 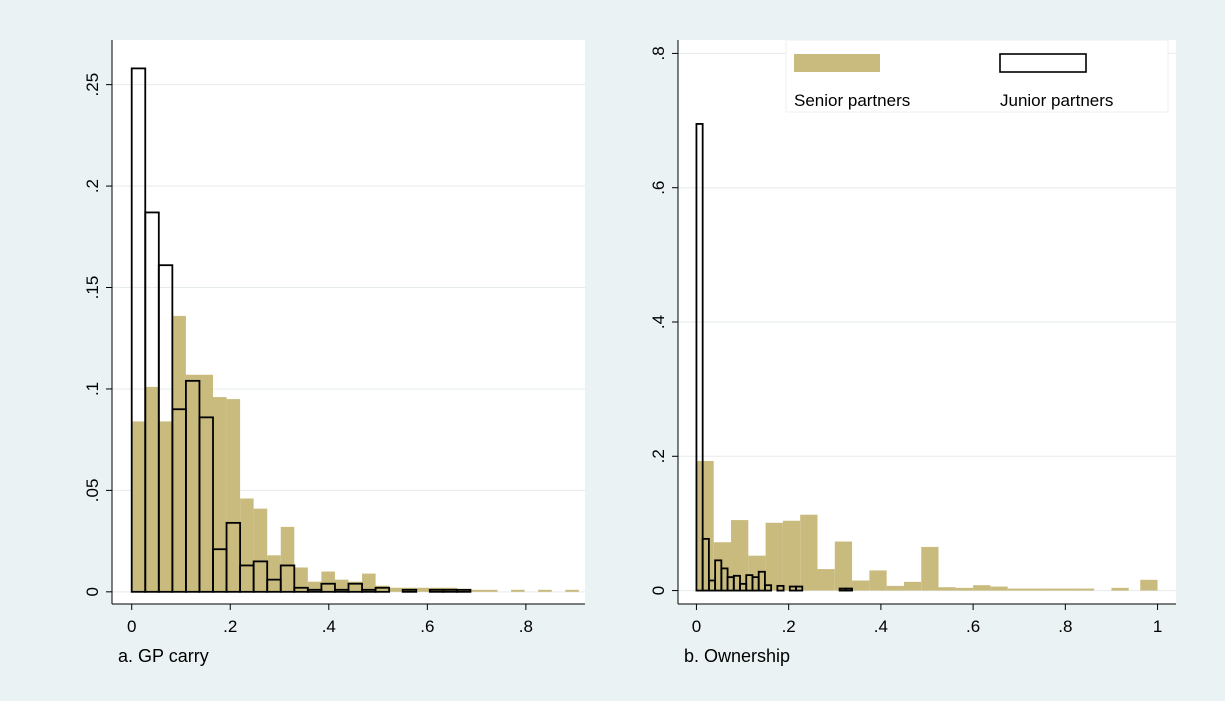 I want to click on x-tick-label-a-3: .6, so click(x=427, y=626).